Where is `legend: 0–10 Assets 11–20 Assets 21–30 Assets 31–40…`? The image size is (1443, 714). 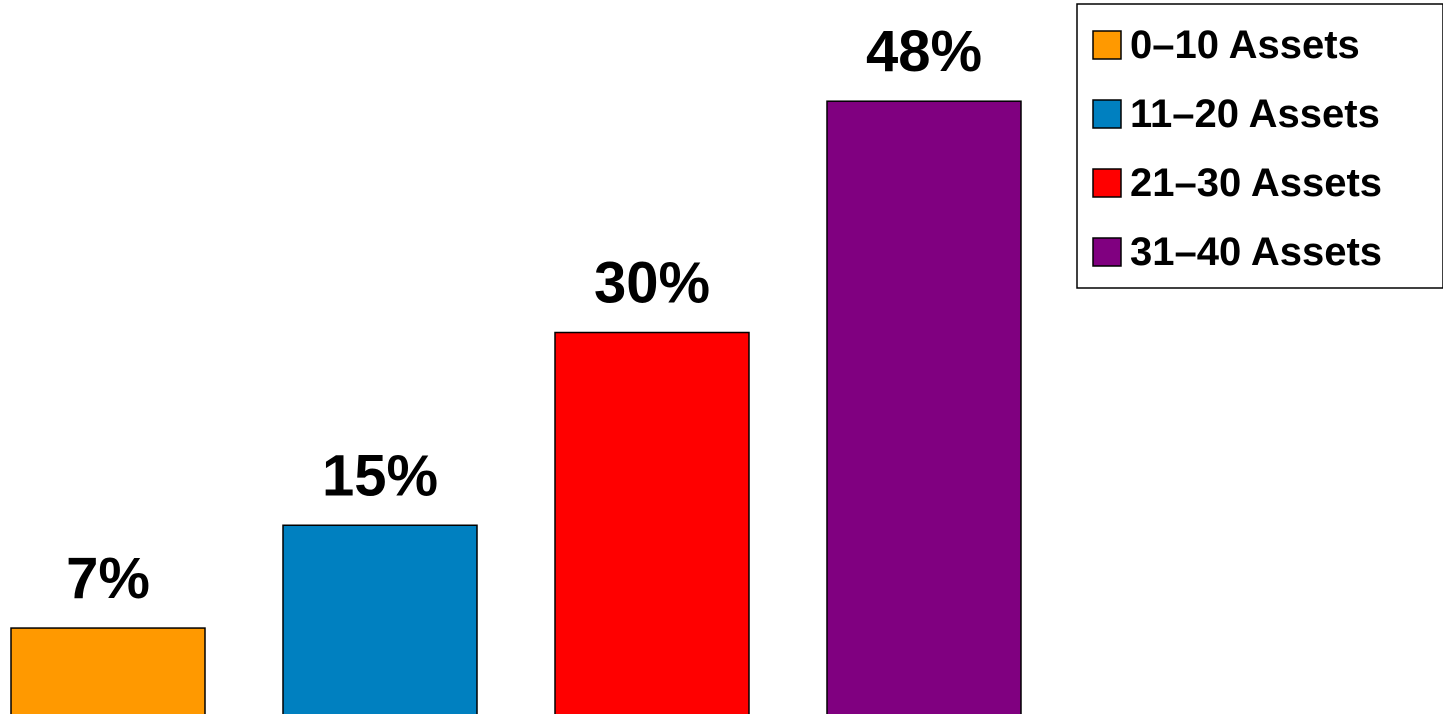 legend: 0–10 Assets 11–20 Assets 21–30 Assets 31–40… is located at coordinates (1259, 146).